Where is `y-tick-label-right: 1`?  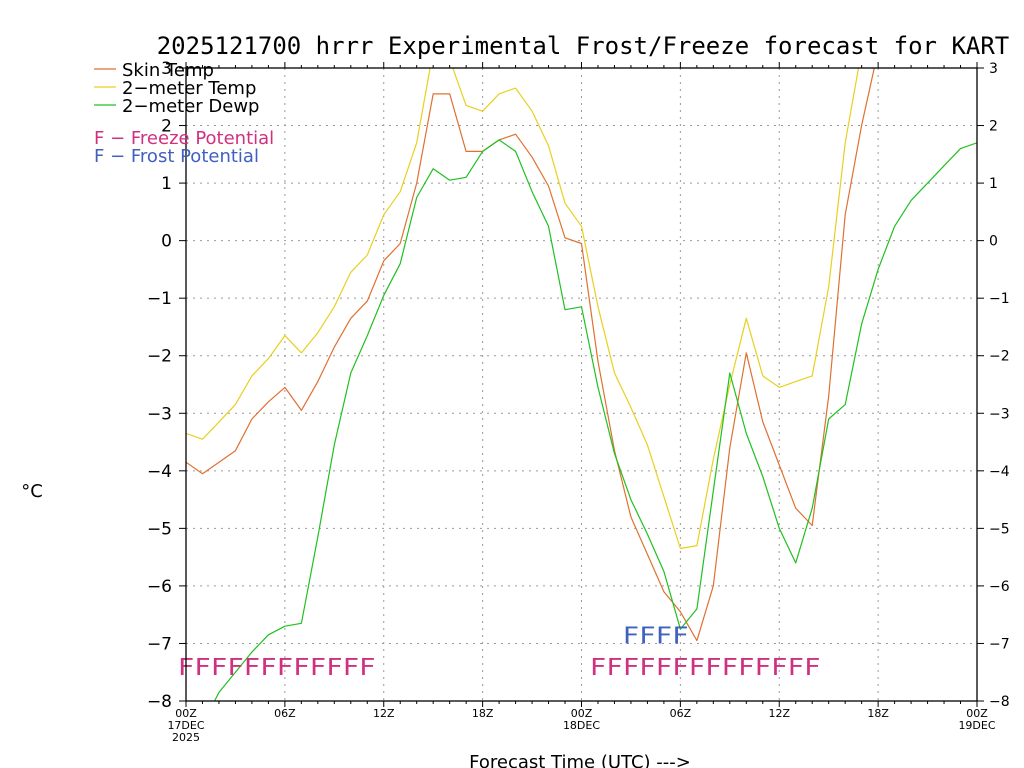 y-tick-label-right: 1 is located at coordinates (993, 184).